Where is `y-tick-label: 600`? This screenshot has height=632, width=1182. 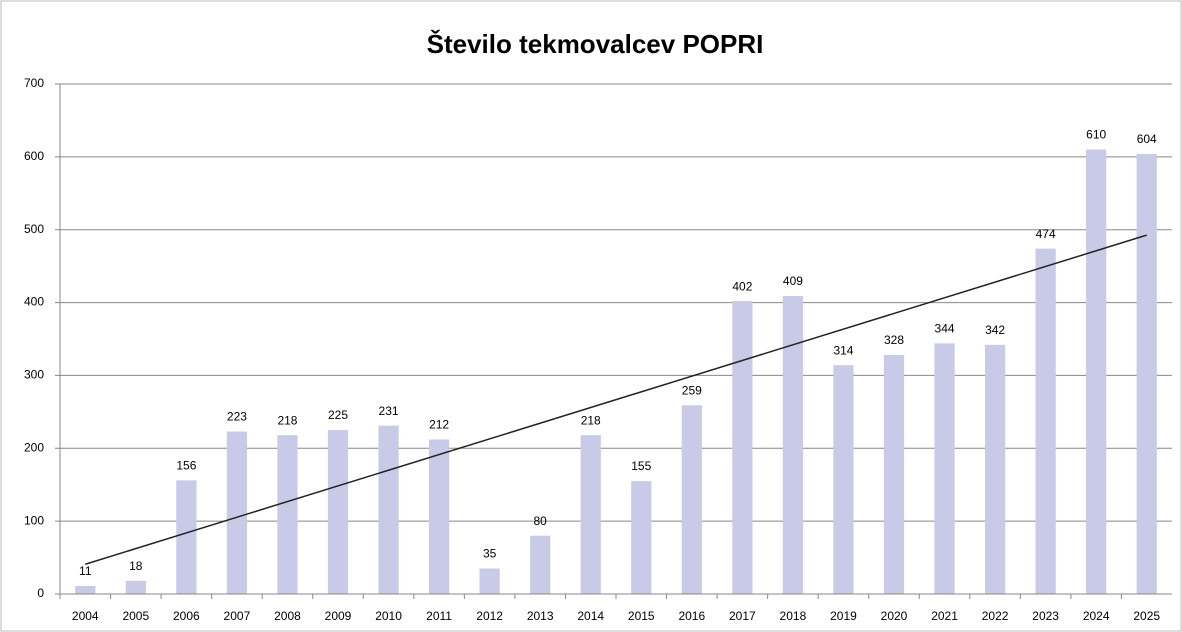
y-tick-label: 600 is located at coordinates (34, 156).